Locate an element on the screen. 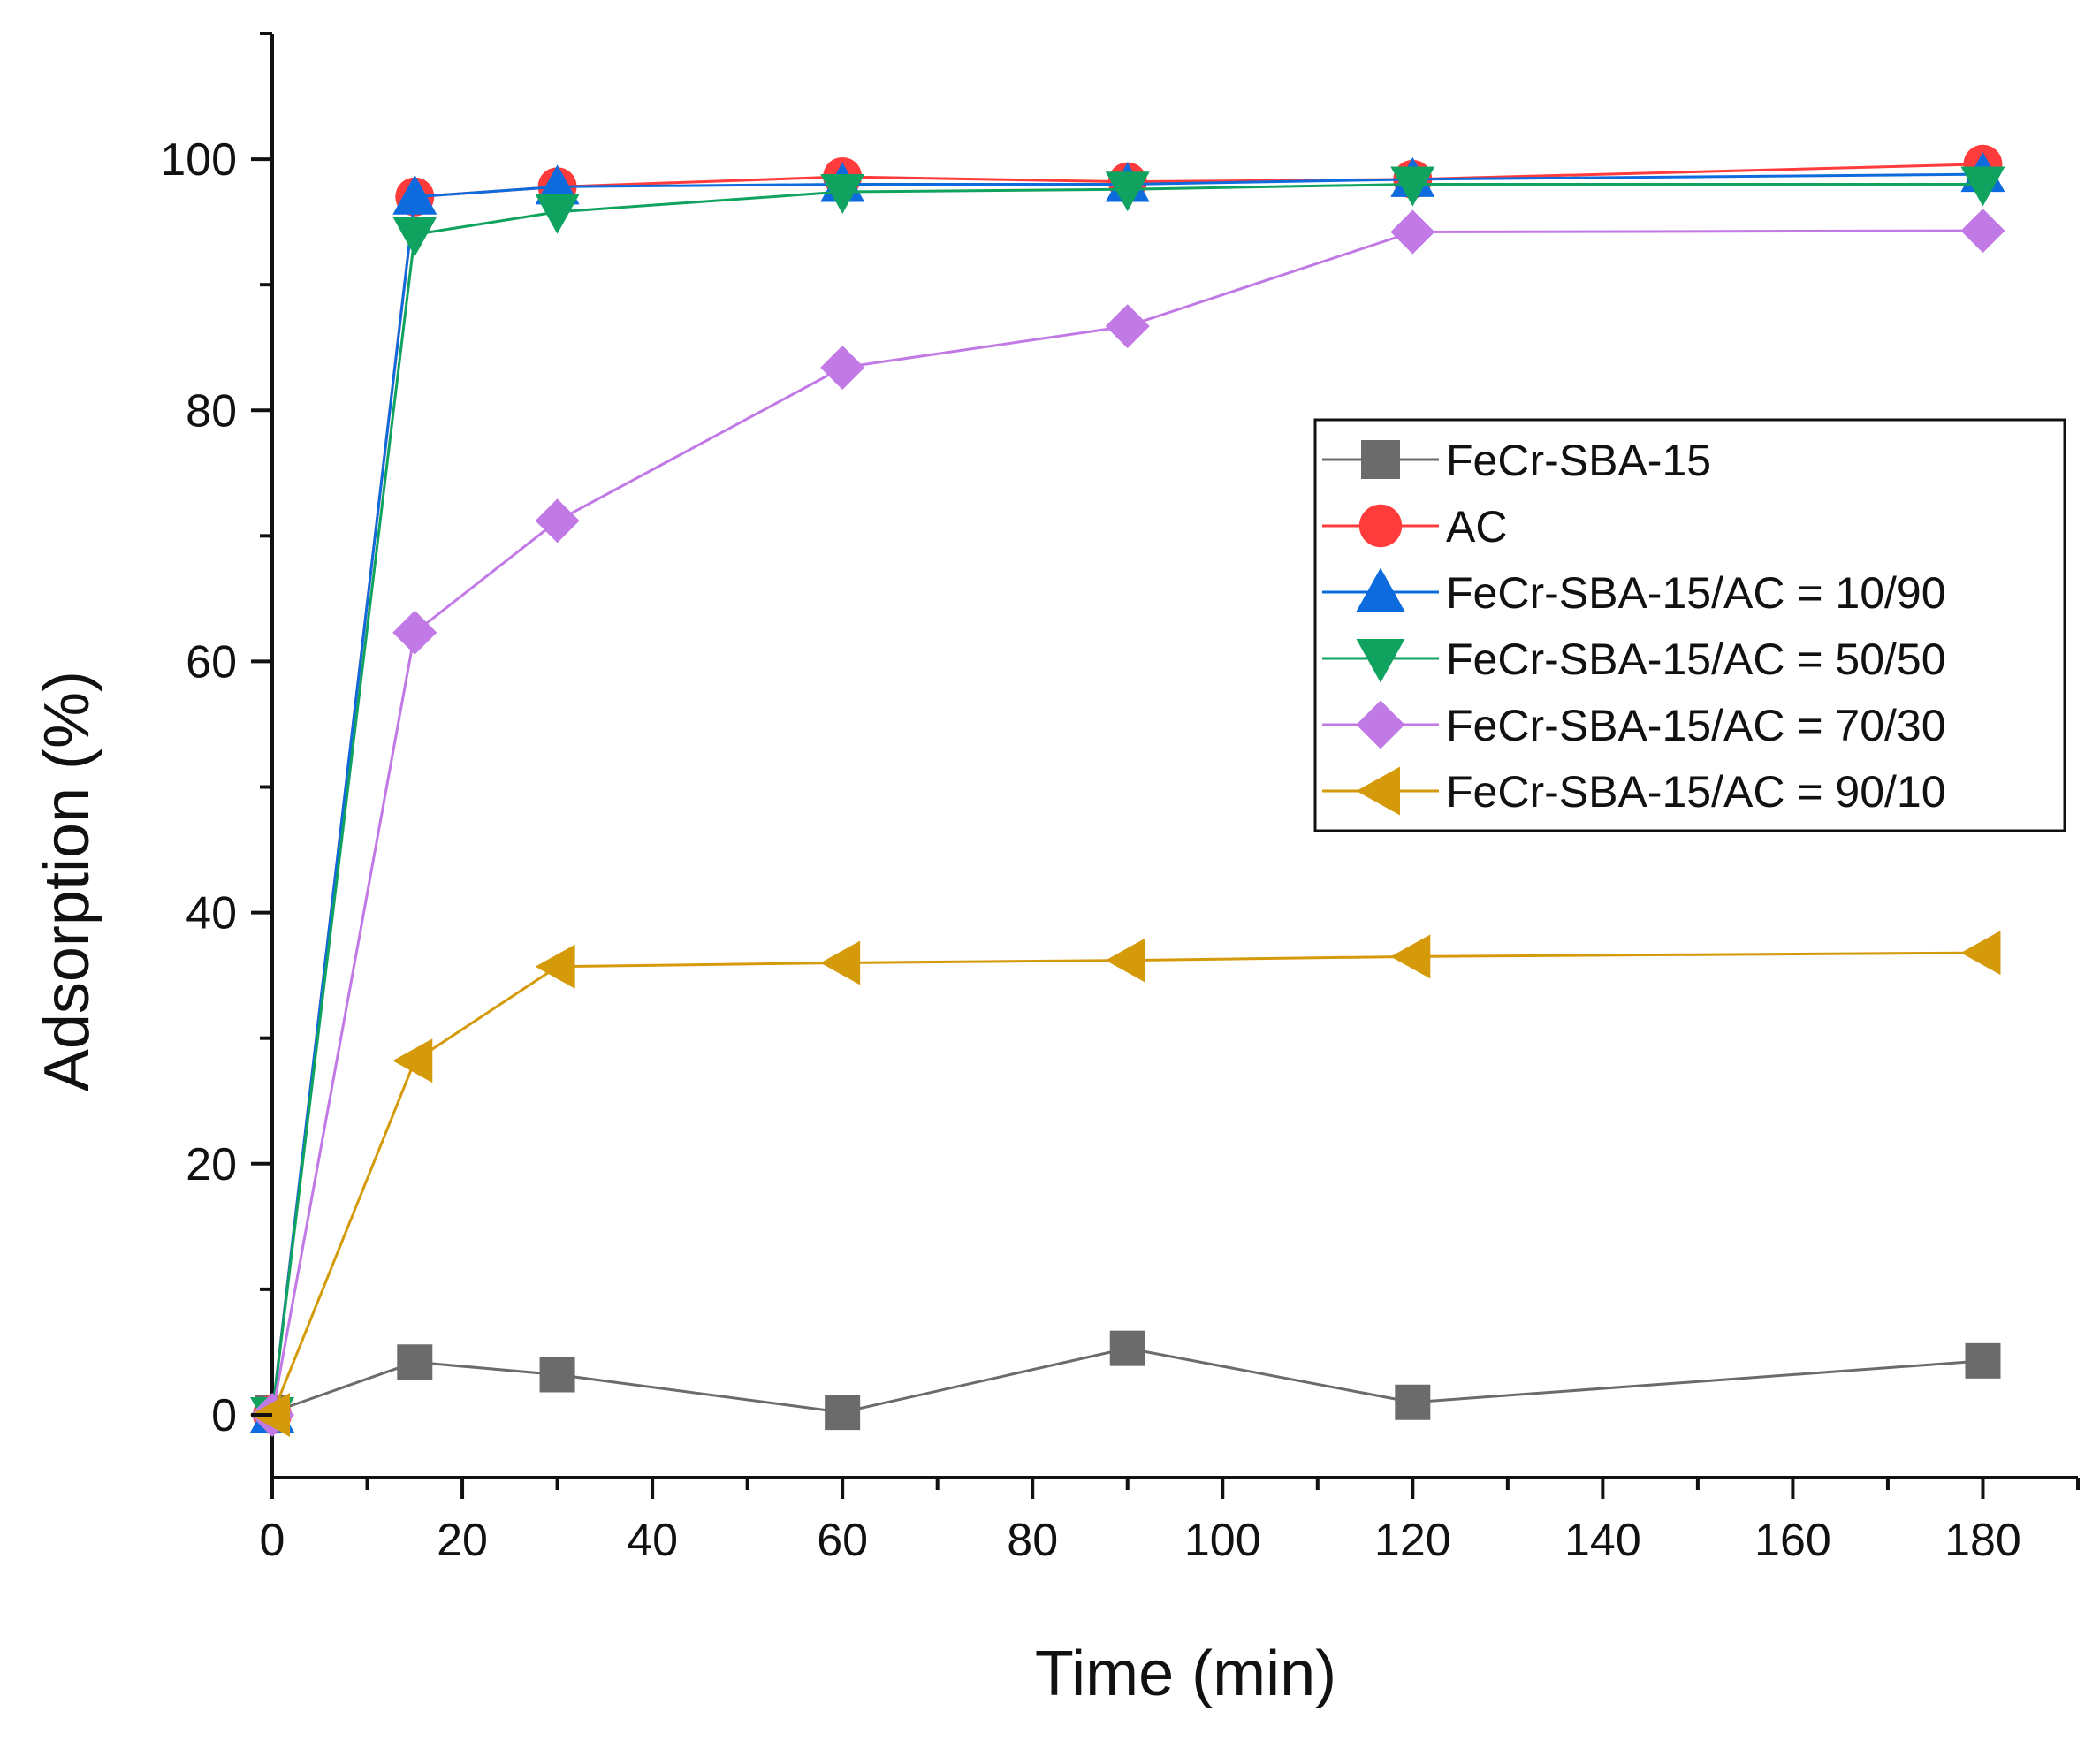 The height and width of the screenshot is (1741, 2100). legend-item: AC is located at coordinates (1414, 526).